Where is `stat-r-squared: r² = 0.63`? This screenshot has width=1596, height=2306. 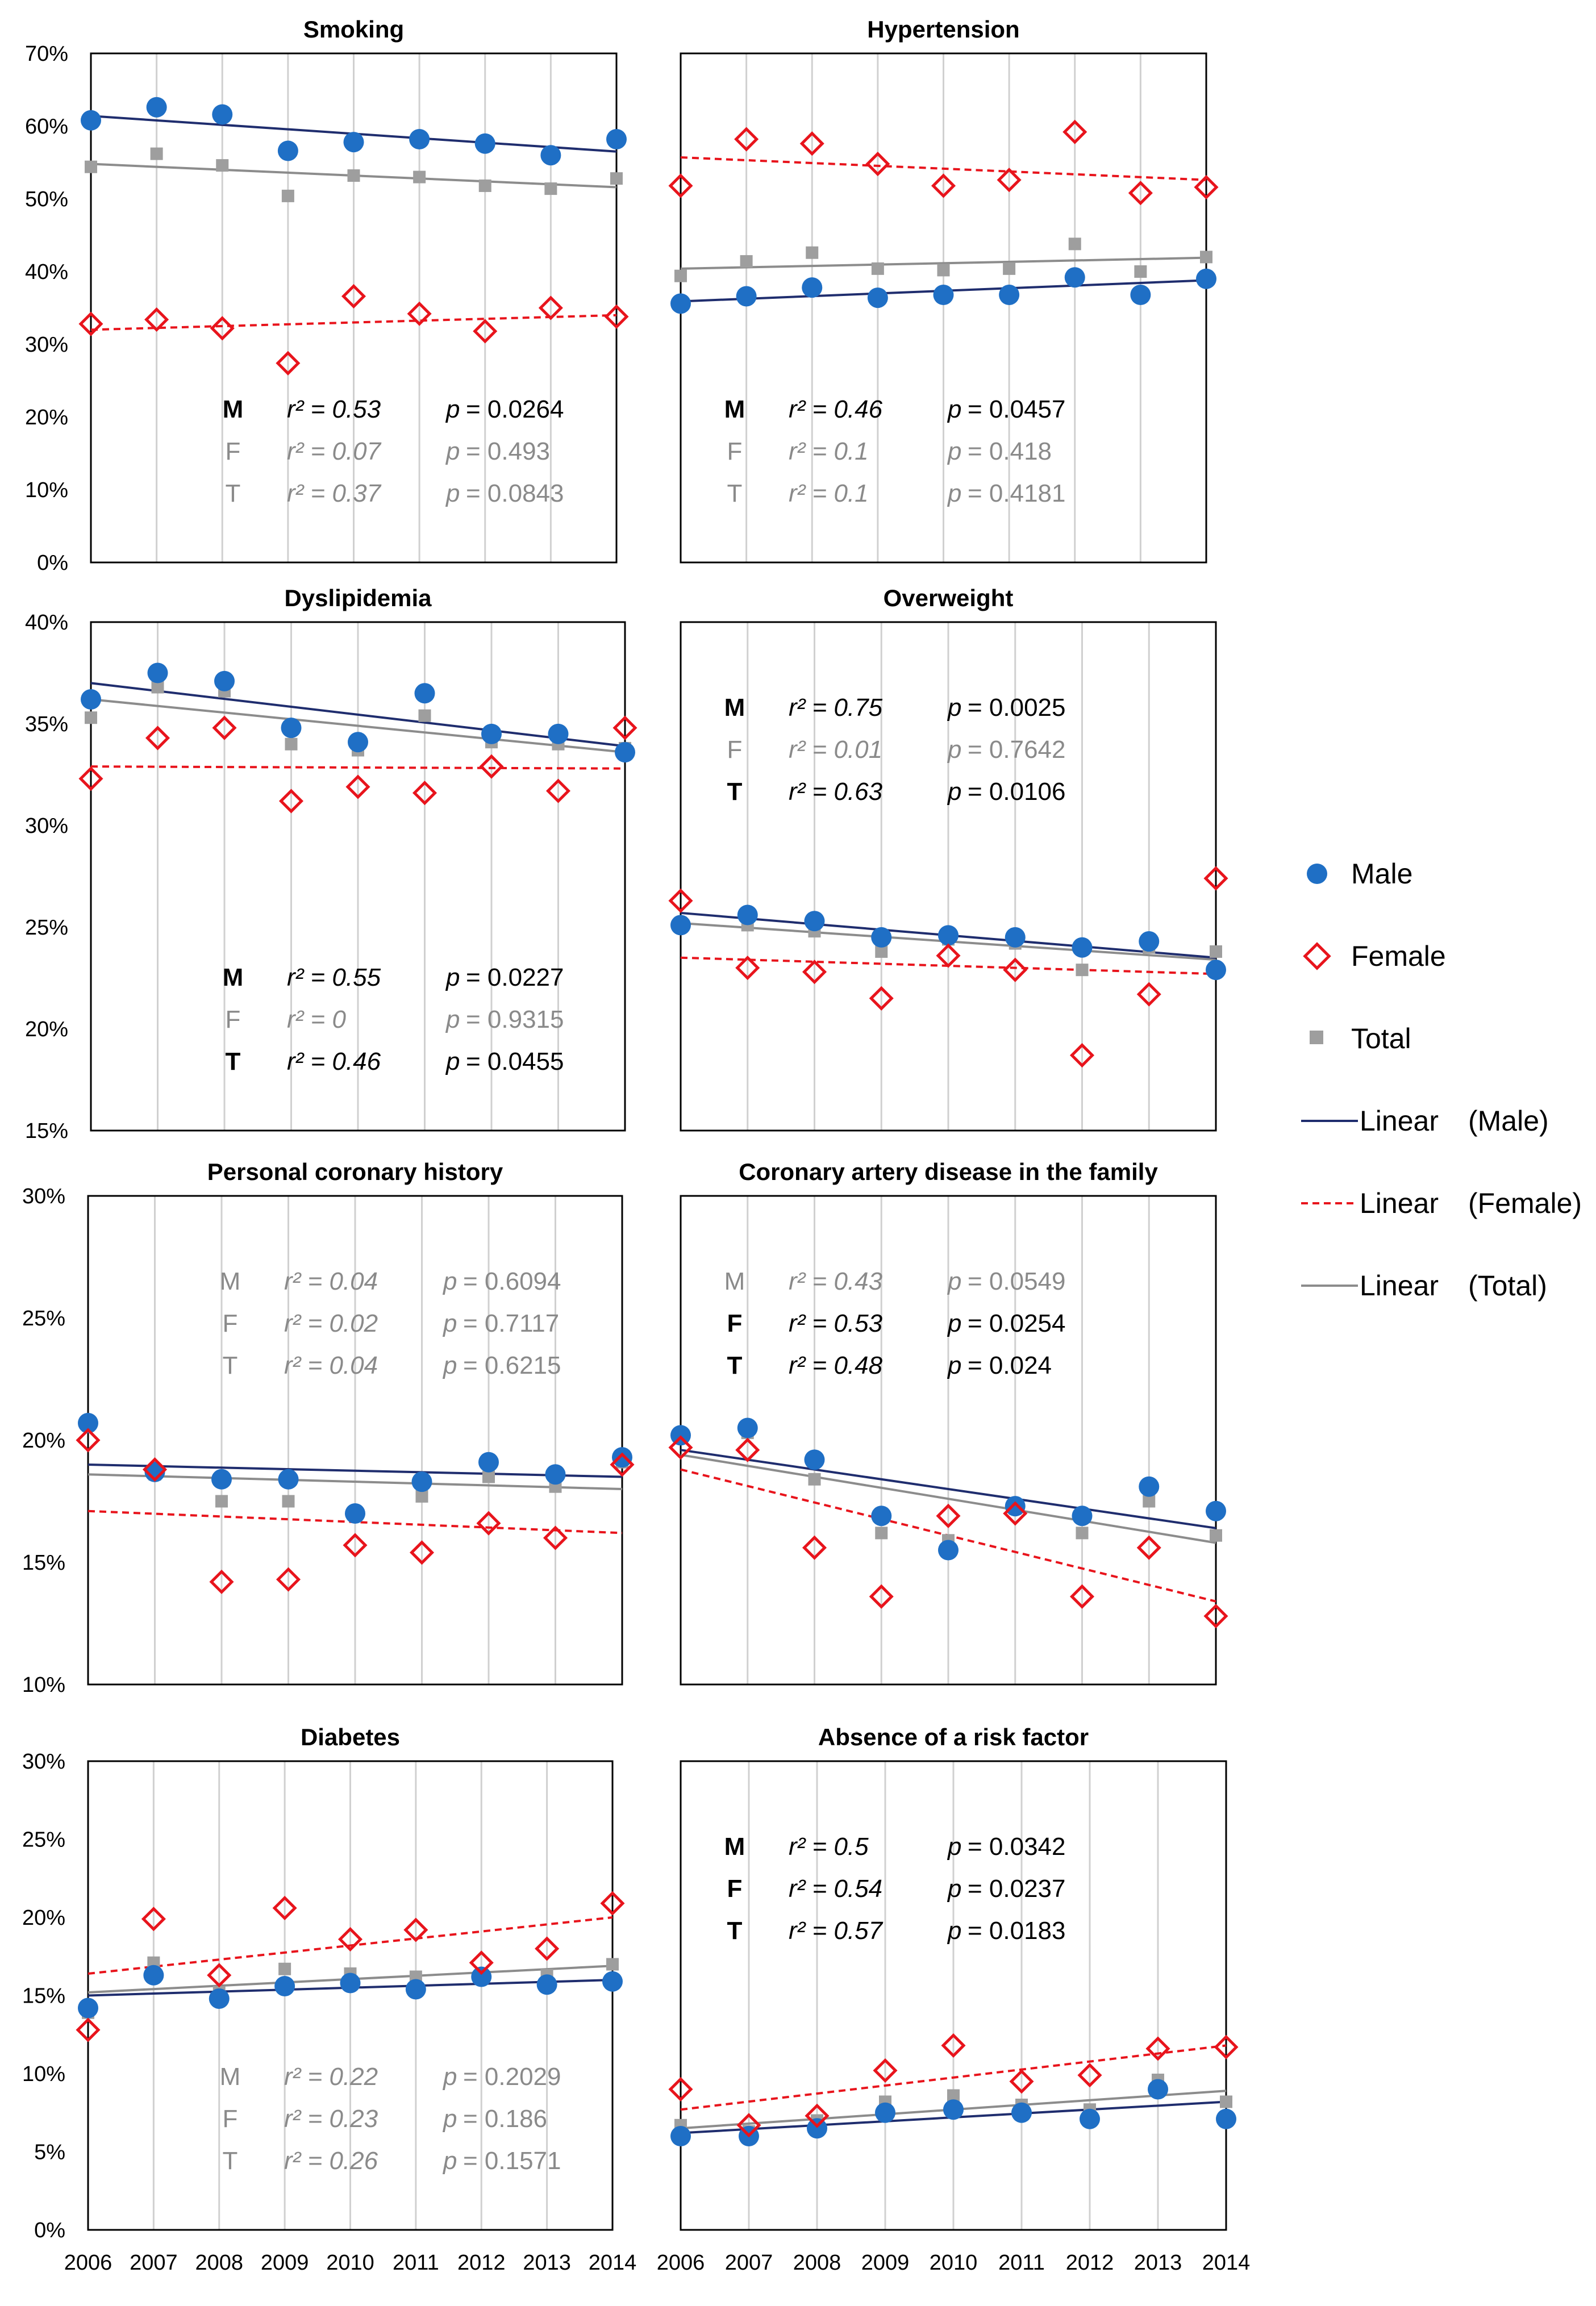 stat-r-squared: r² = 0.63 is located at coordinates (836, 792).